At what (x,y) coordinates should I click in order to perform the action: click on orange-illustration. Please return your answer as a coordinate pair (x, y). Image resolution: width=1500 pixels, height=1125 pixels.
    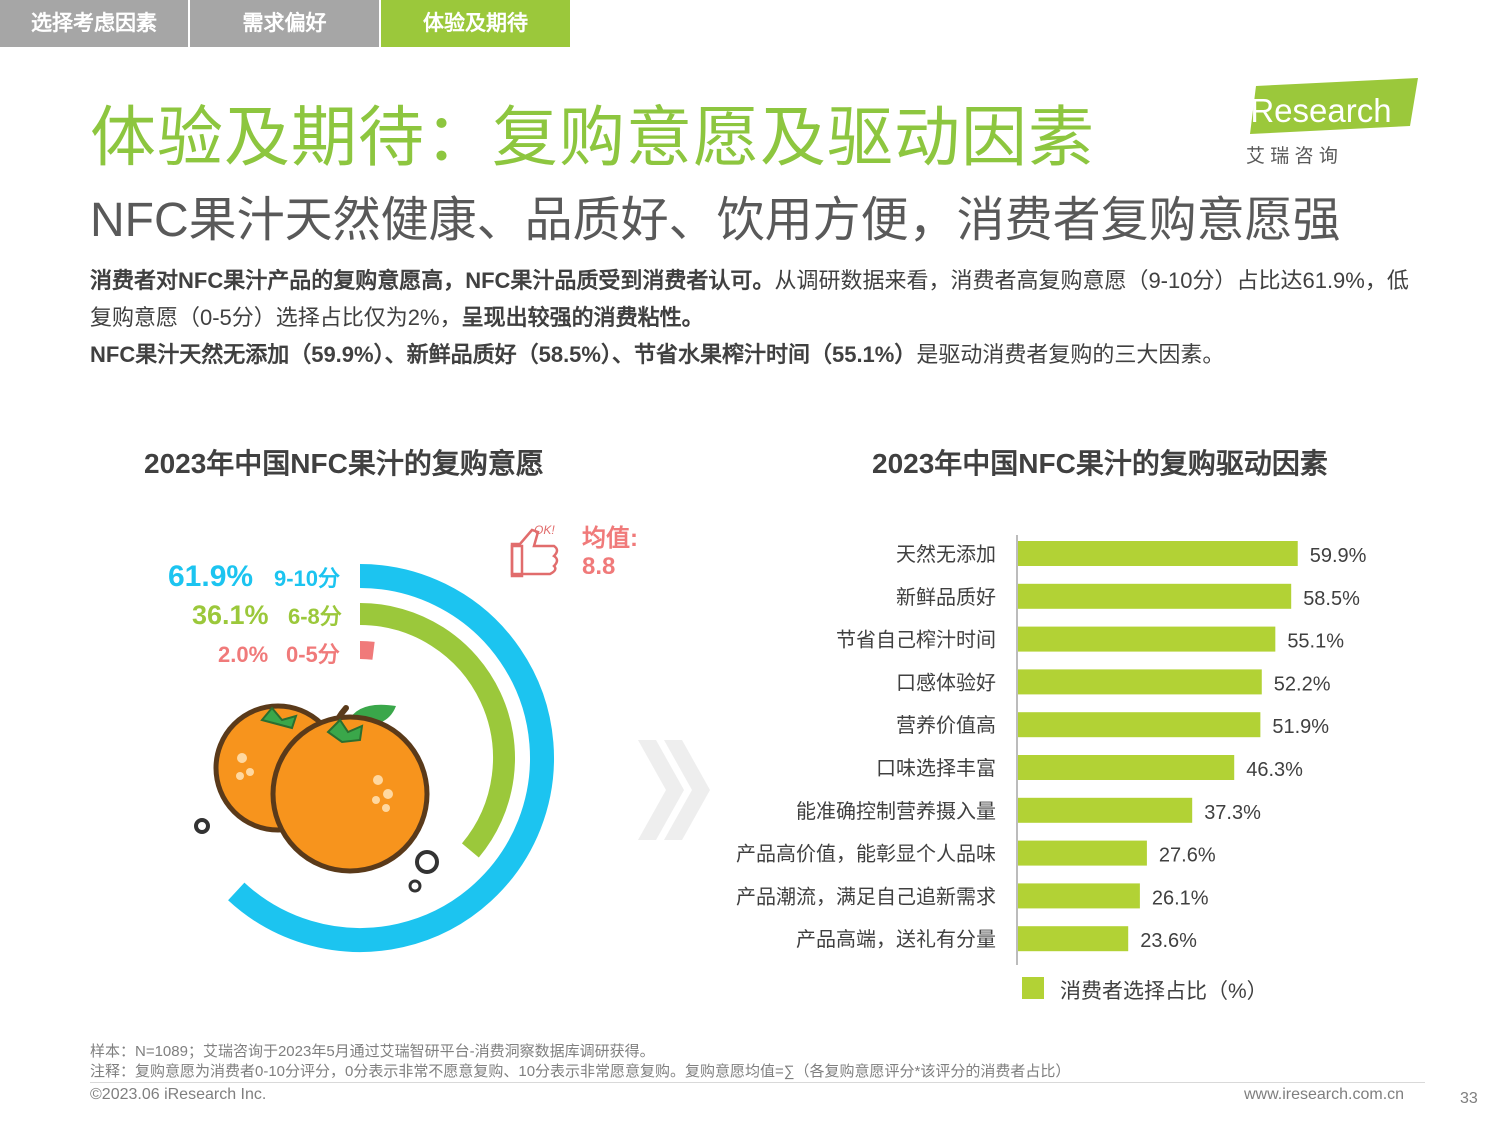
    Looking at the image, I should click on (316, 798).